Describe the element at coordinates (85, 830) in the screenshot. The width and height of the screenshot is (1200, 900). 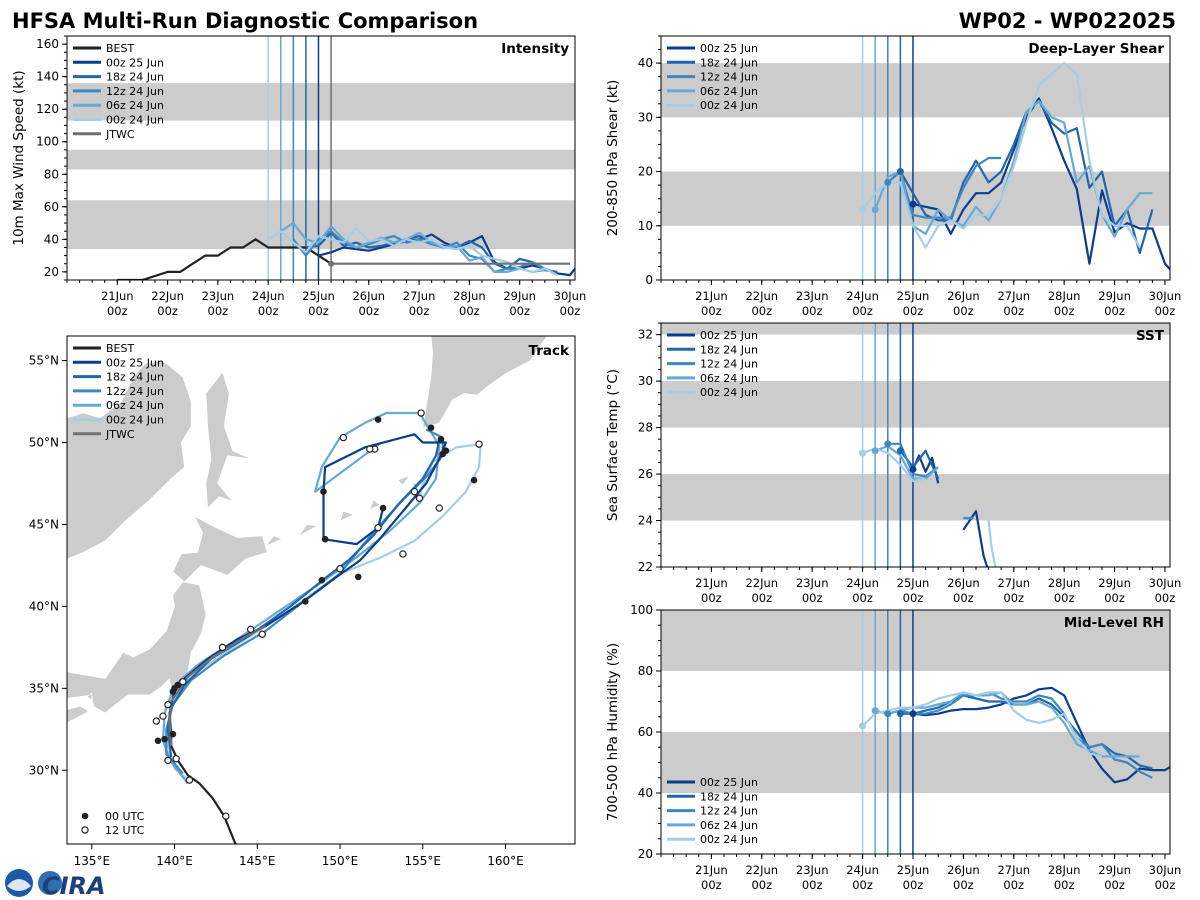
I see `marker-legend-12-icon` at that location.